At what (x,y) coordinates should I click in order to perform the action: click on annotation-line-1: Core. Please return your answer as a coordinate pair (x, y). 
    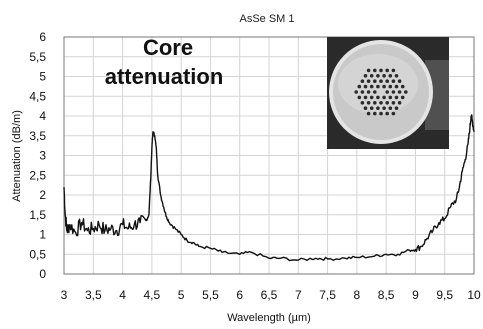
    Looking at the image, I should click on (168, 47).